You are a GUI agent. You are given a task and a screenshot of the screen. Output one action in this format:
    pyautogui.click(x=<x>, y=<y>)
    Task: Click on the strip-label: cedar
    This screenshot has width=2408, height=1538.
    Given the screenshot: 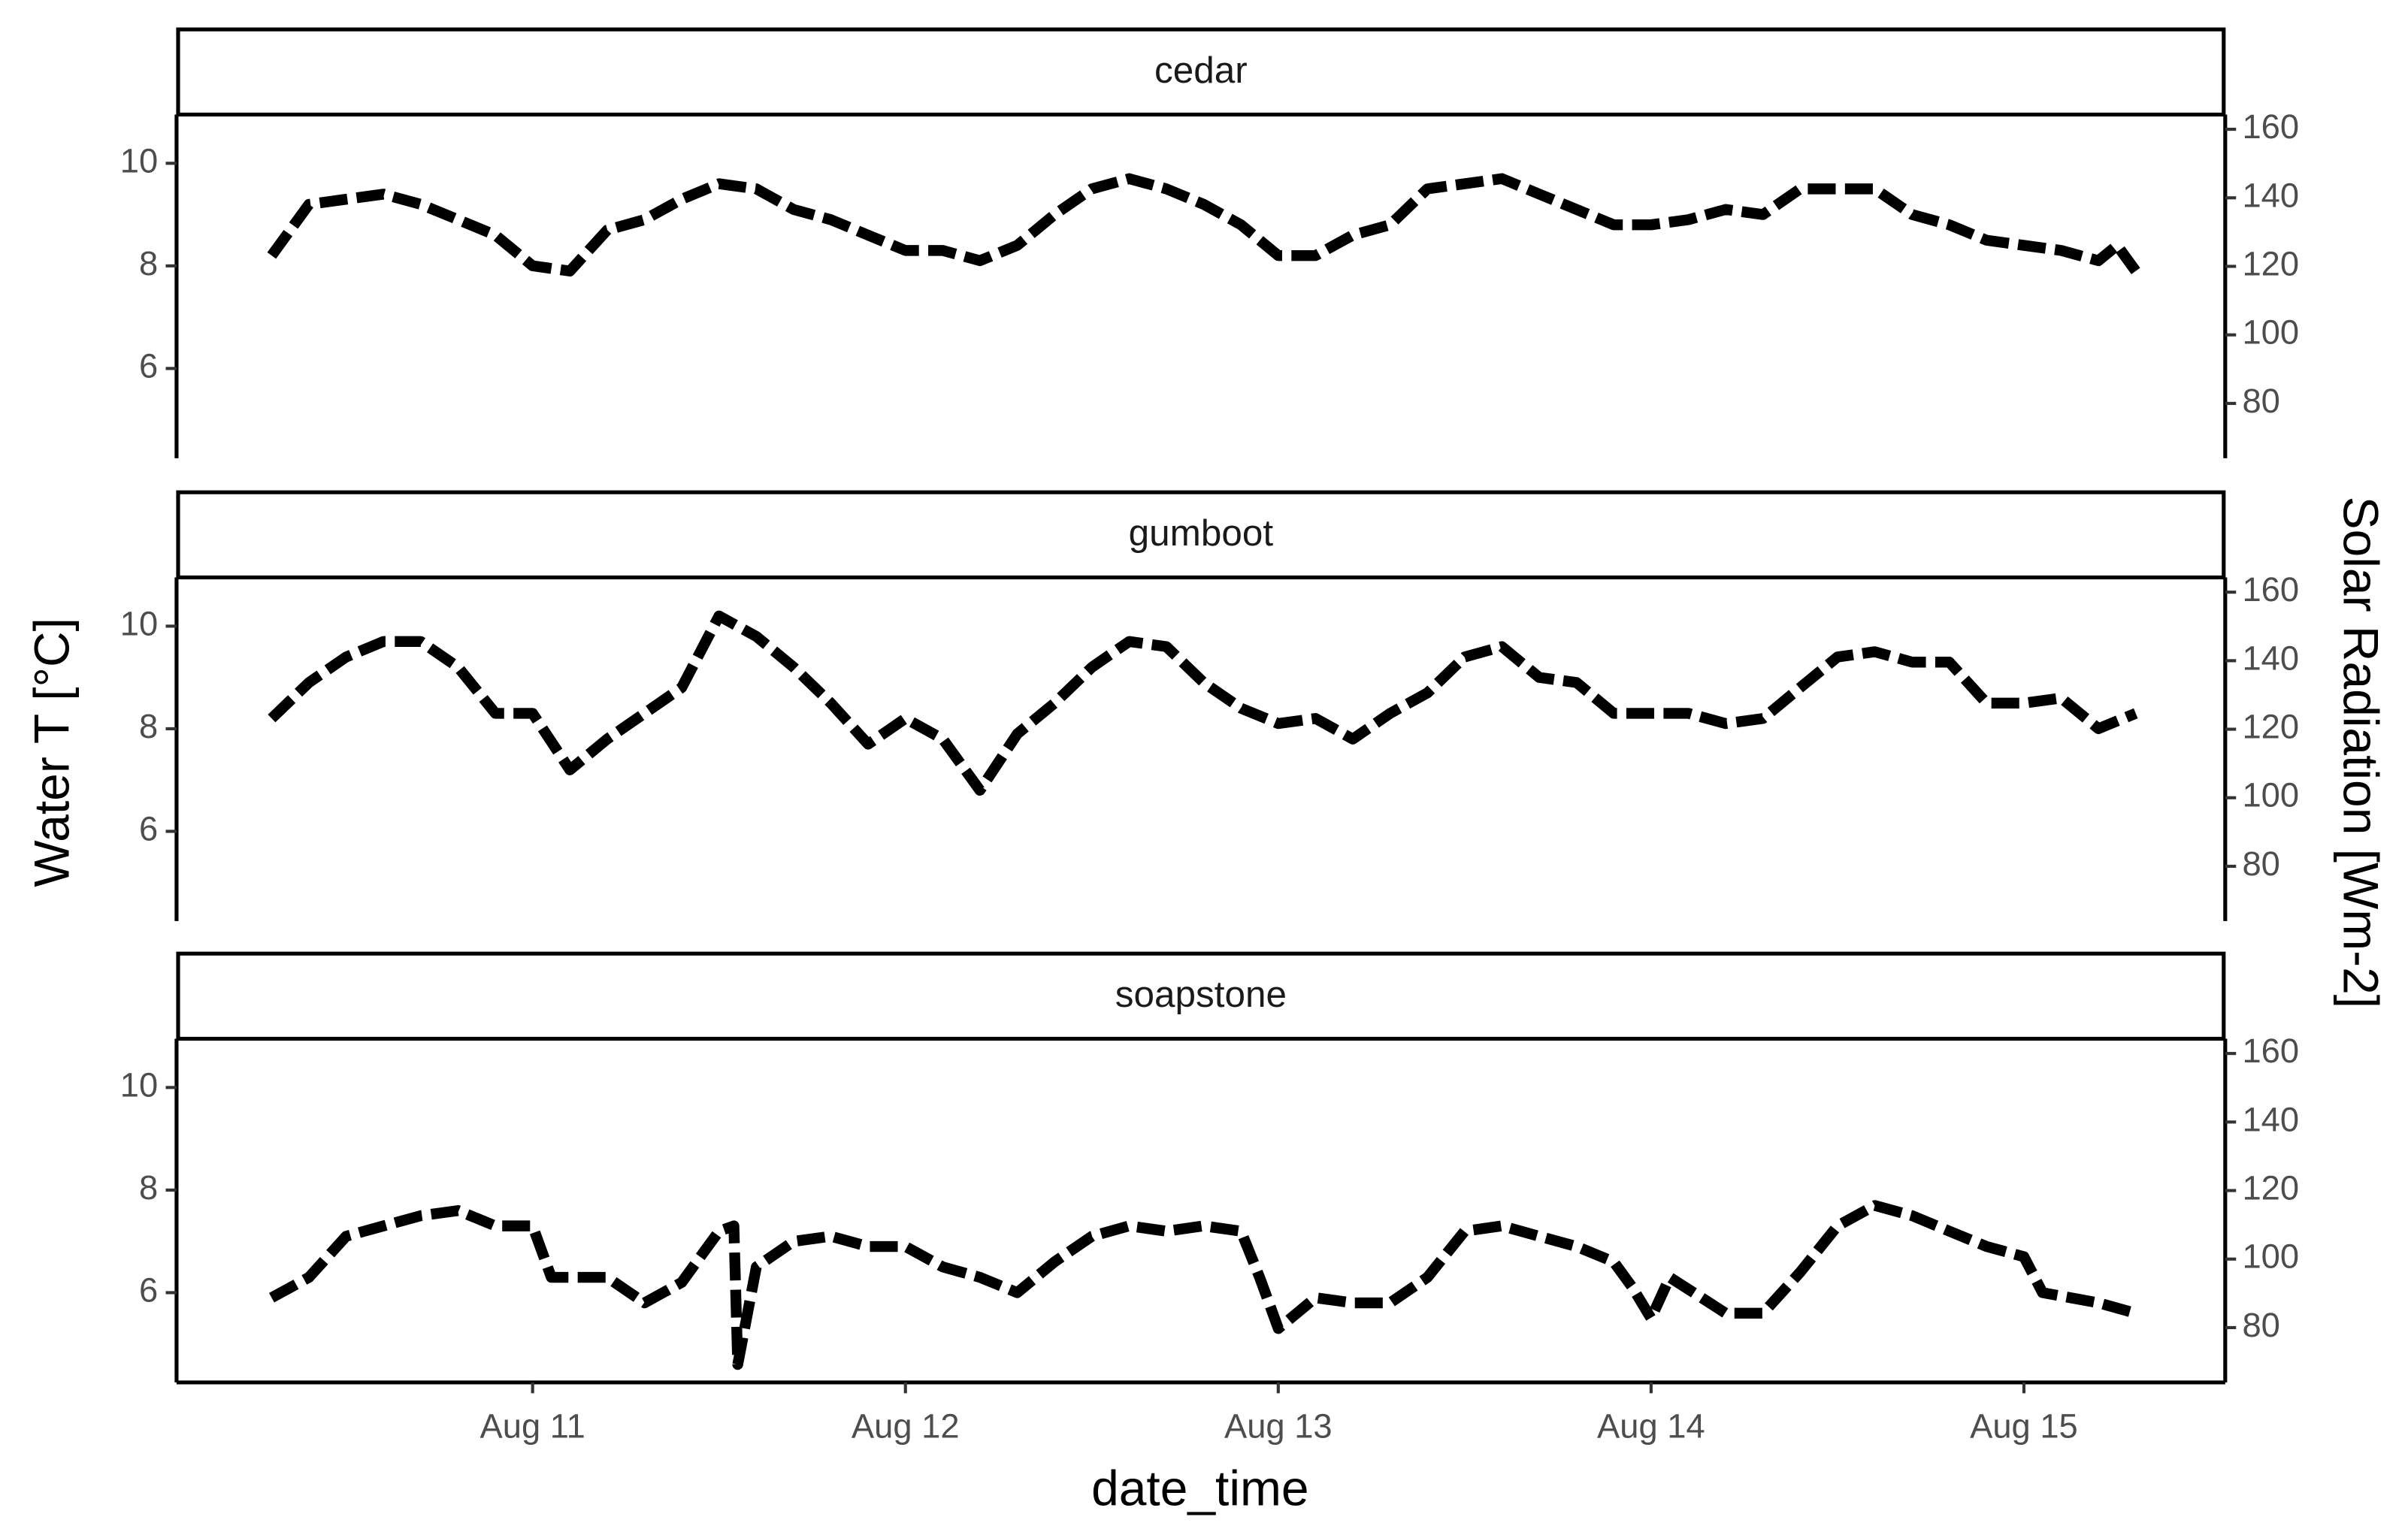 What is the action you would take?
    pyautogui.click(x=1201, y=70)
    